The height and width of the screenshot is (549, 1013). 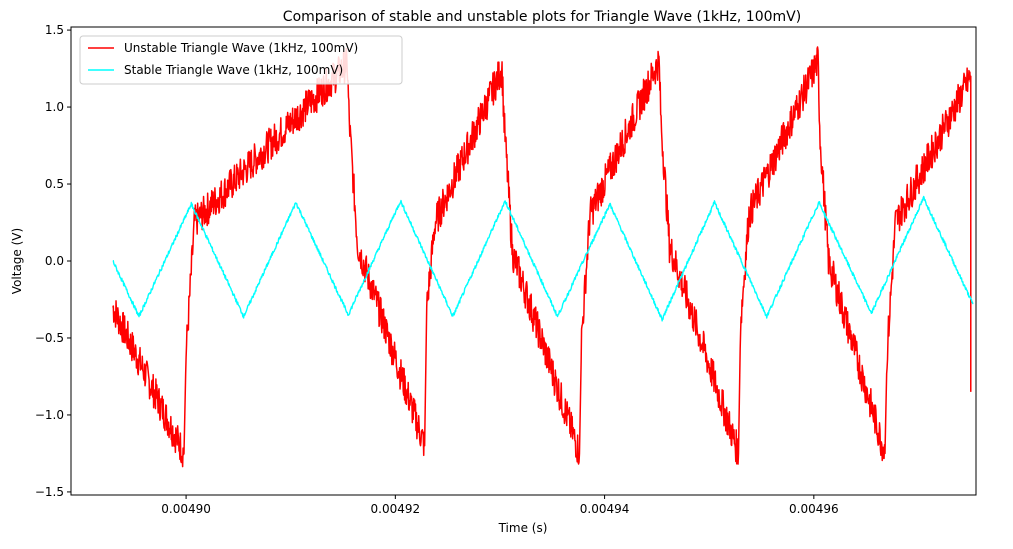 What do you see at coordinates (233, 70) in the screenshot?
I see `legend-label-stable: Stable Triangle Wave (1kHz, 100mV)` at bounding box center [233, 70].